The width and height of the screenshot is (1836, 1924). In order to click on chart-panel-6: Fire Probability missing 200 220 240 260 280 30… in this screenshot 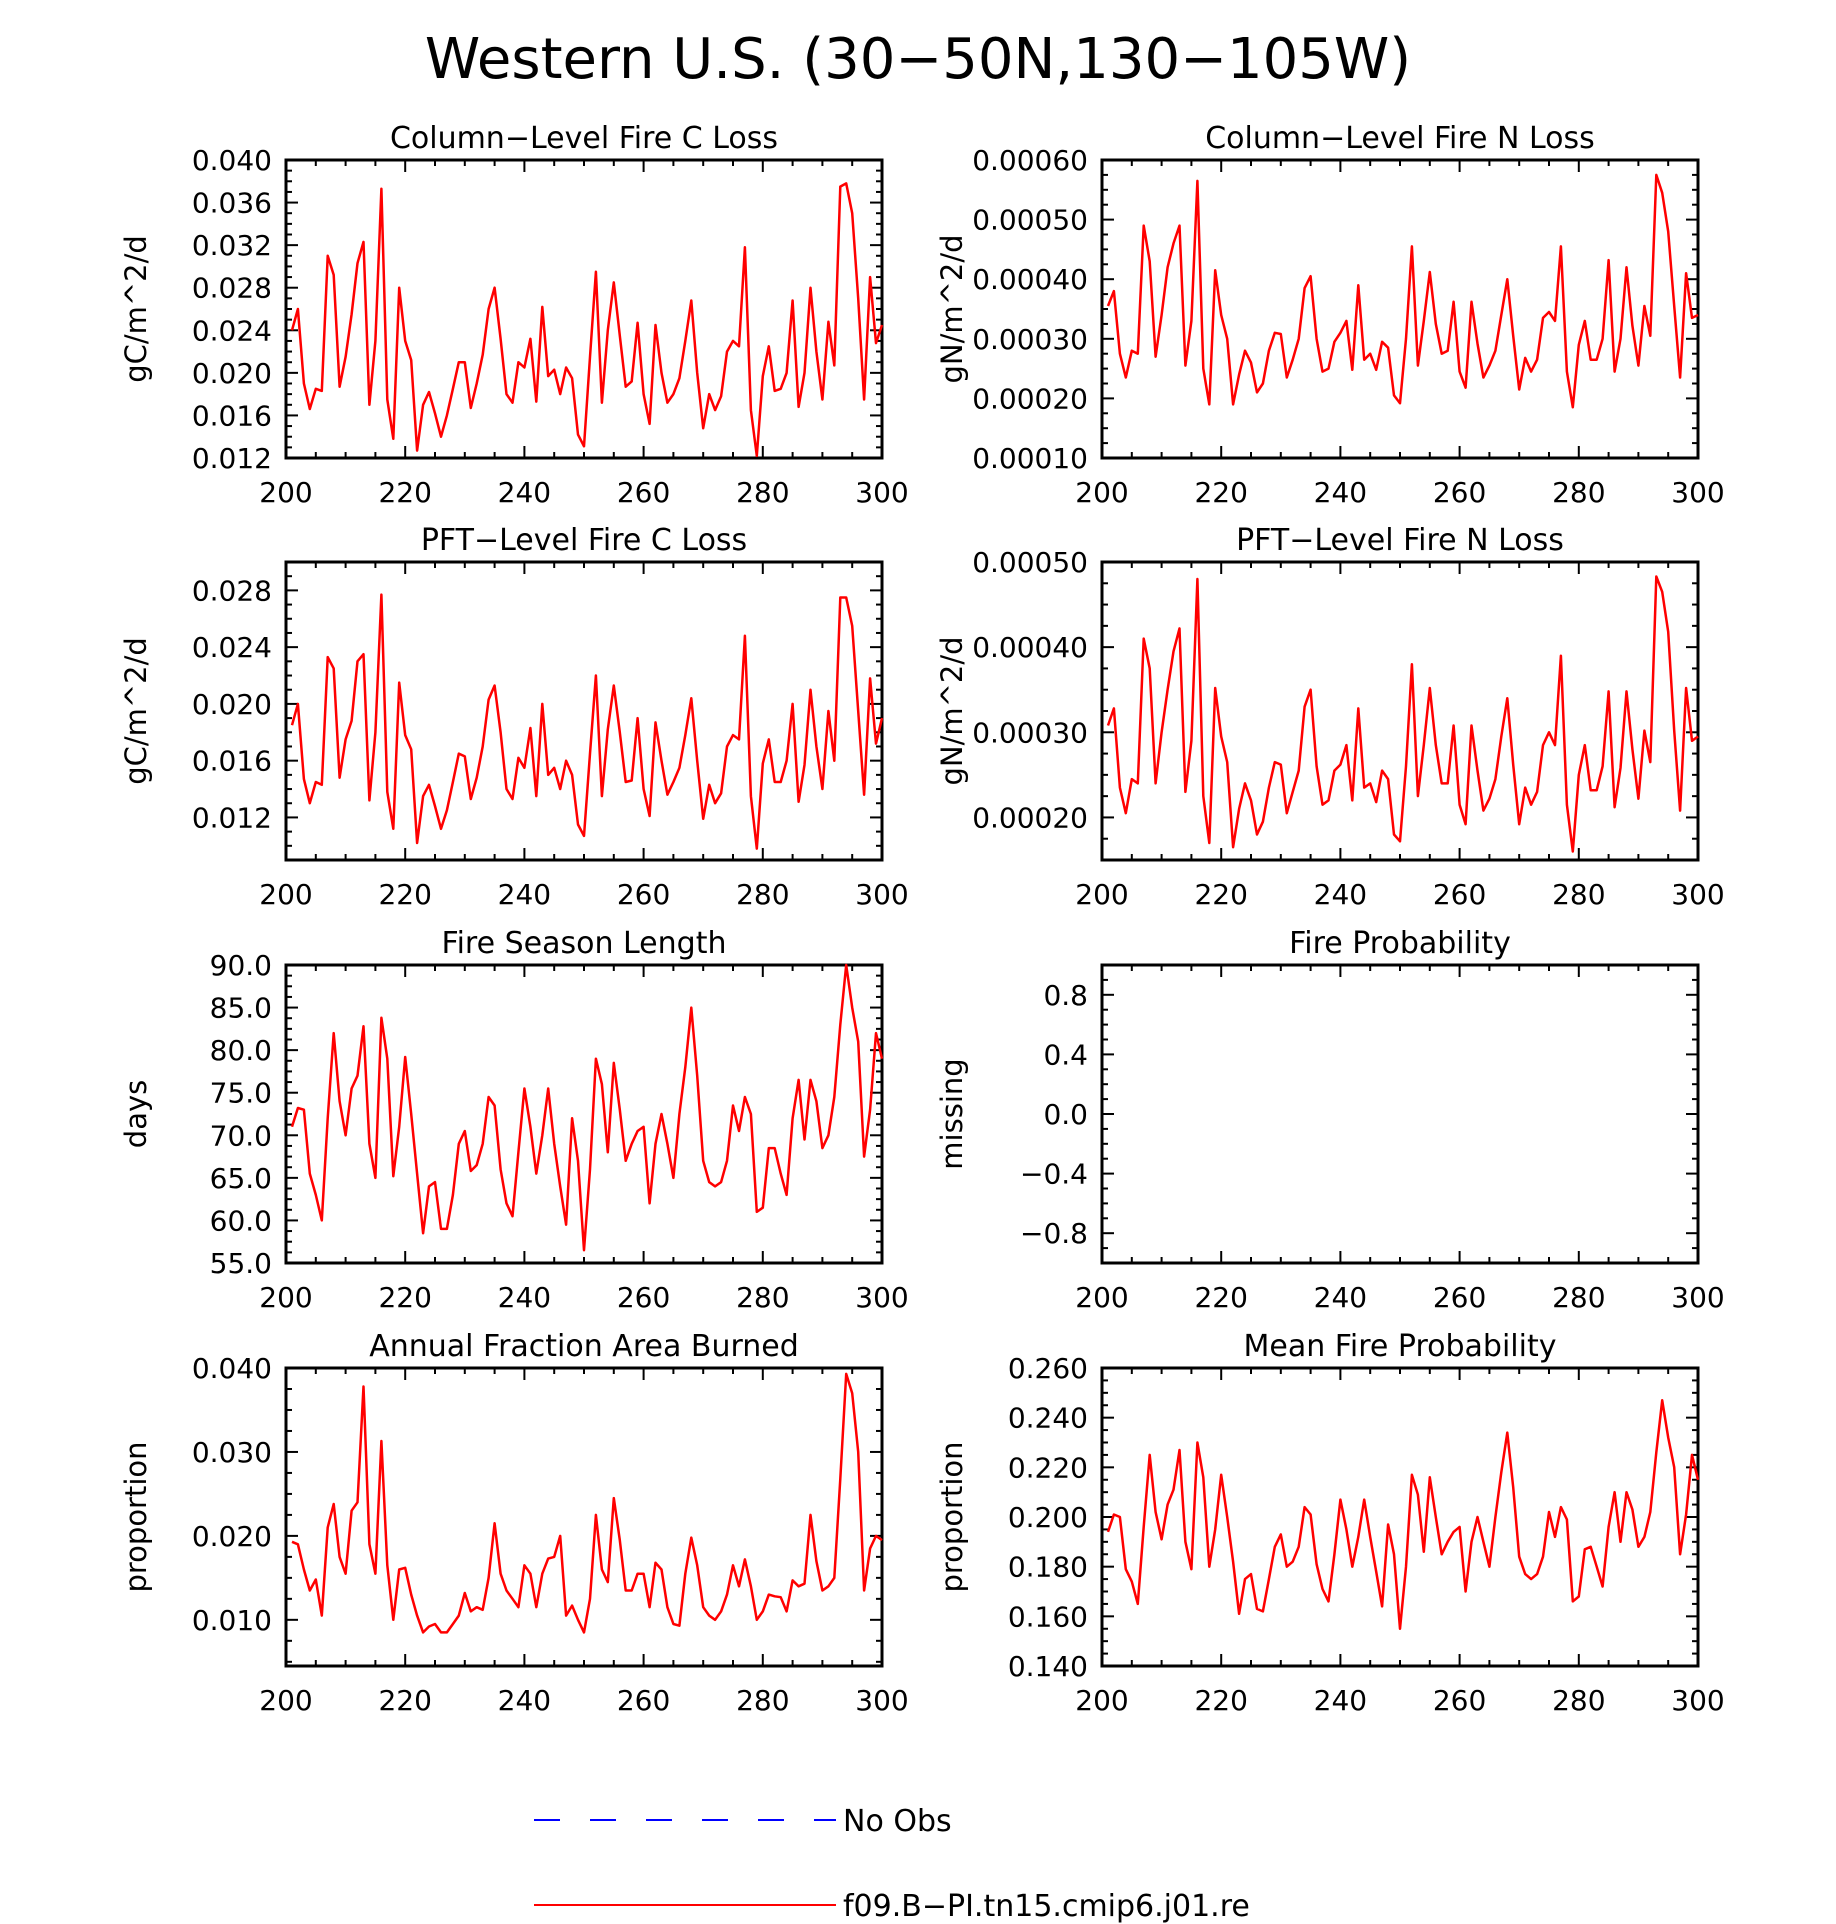, I will do `click(1330, 1120)`.